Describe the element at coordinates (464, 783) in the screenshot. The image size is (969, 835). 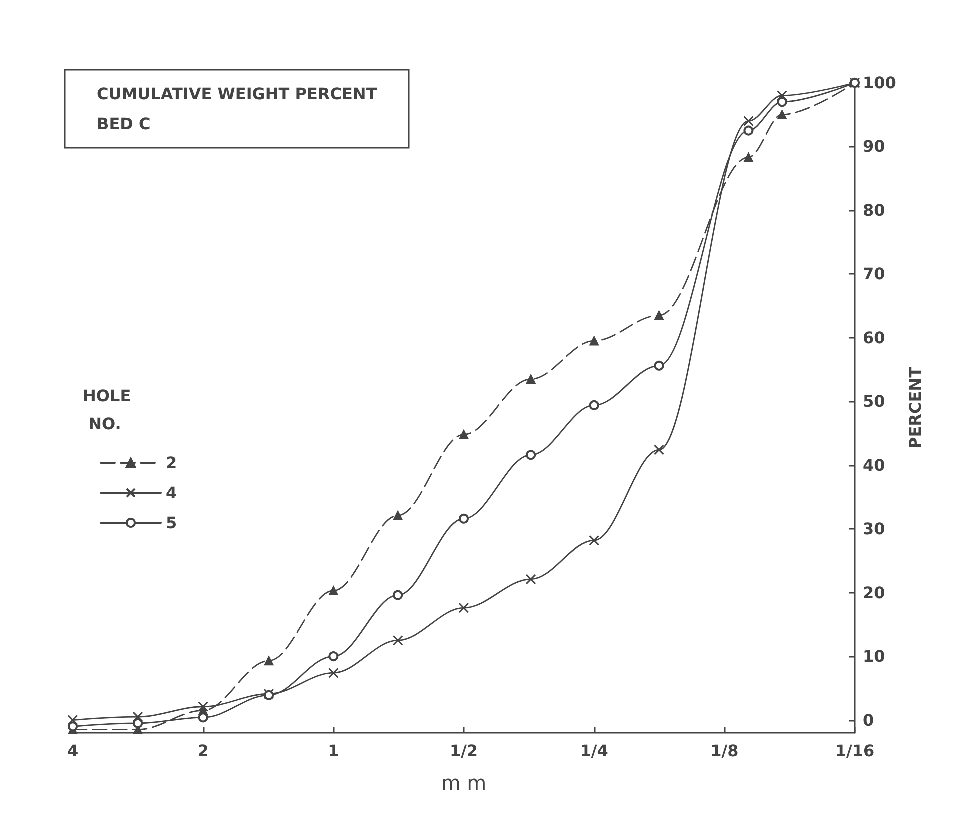
I see `x-axis-title: m m` at that location.